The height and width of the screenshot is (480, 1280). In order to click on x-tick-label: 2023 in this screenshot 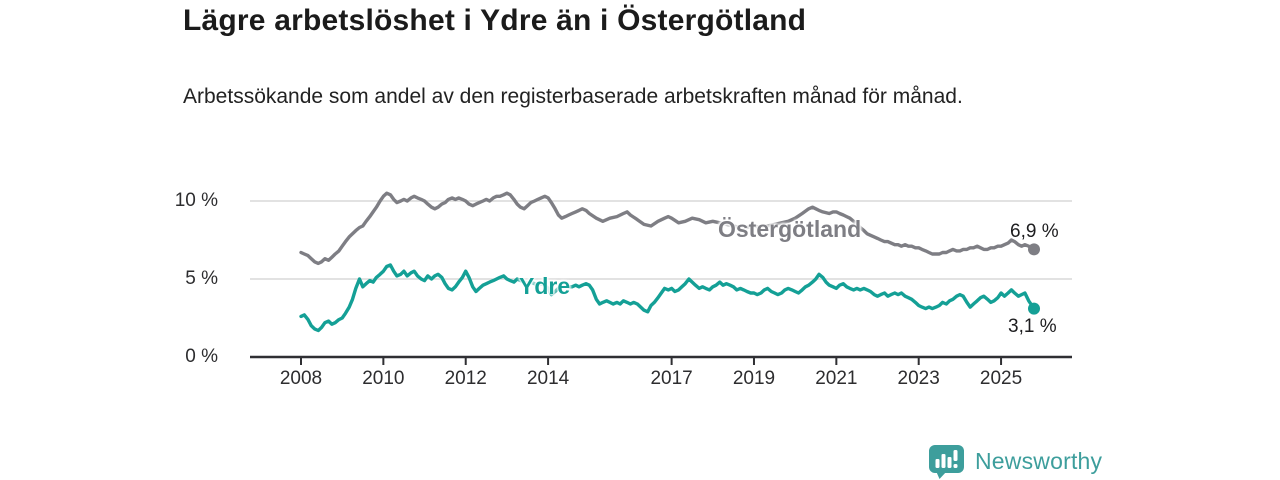, I will do `click(918, 378)`.